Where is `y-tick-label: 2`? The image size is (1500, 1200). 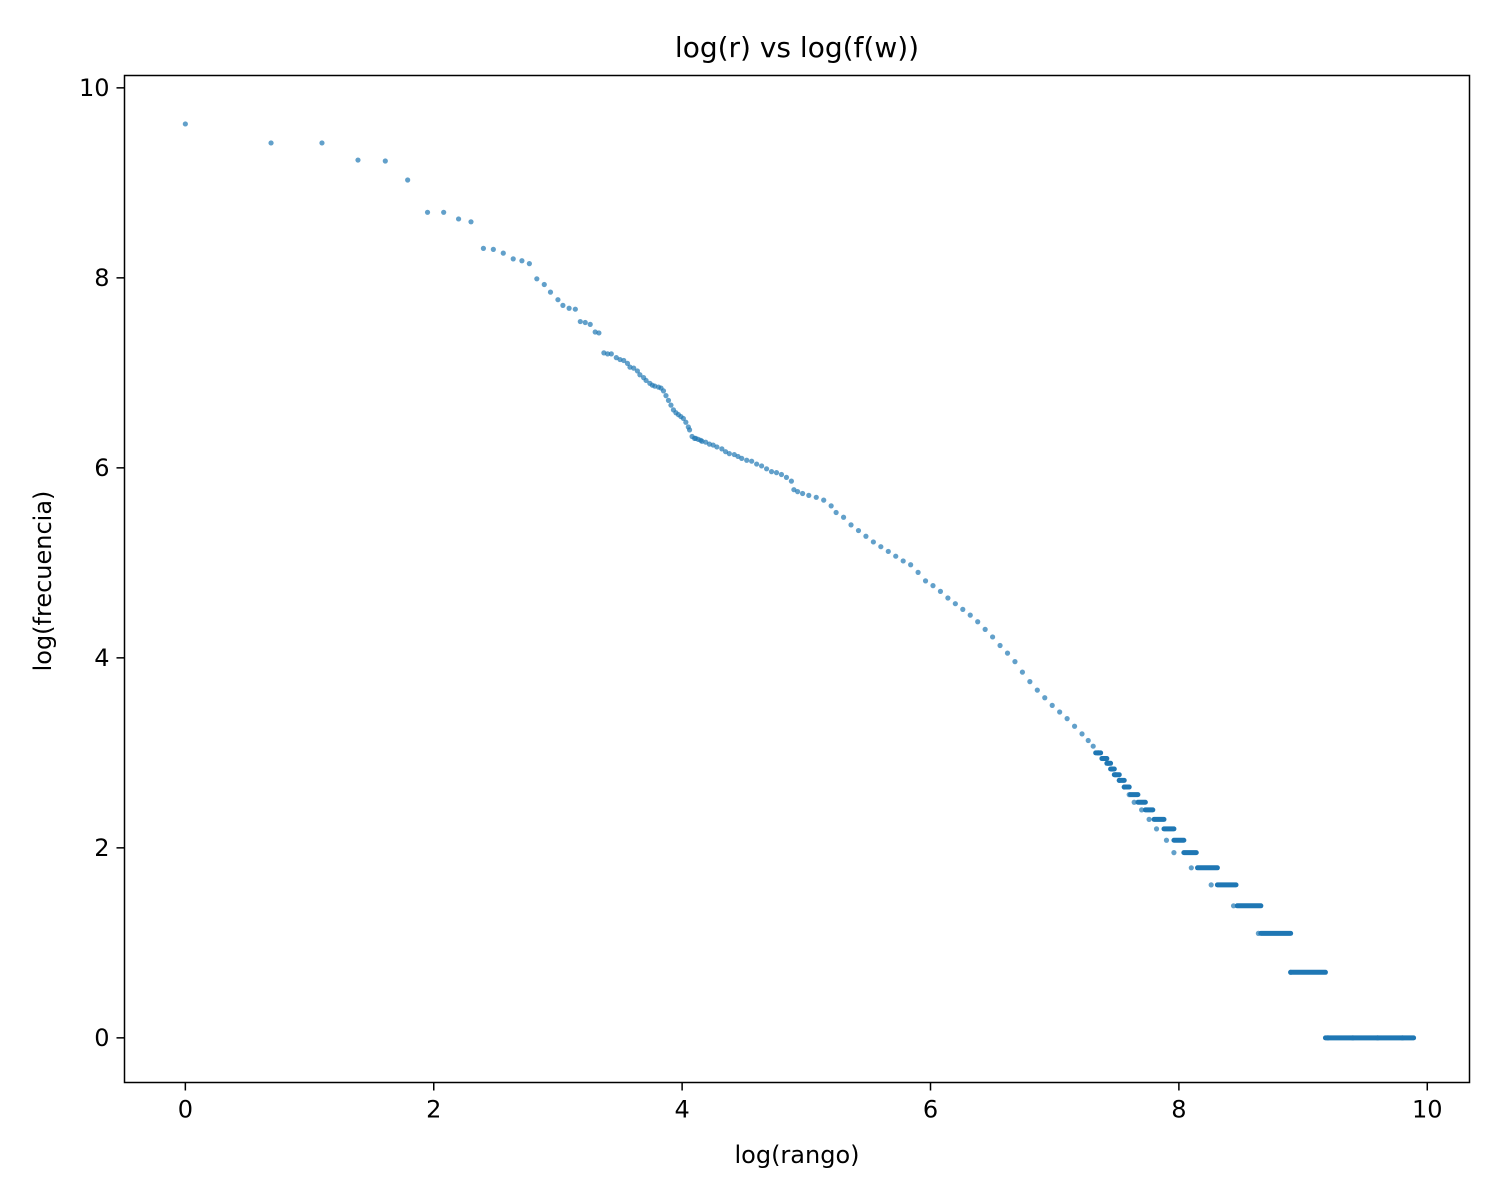
y-tick-label: 2 is located at coordinates (101, 848).